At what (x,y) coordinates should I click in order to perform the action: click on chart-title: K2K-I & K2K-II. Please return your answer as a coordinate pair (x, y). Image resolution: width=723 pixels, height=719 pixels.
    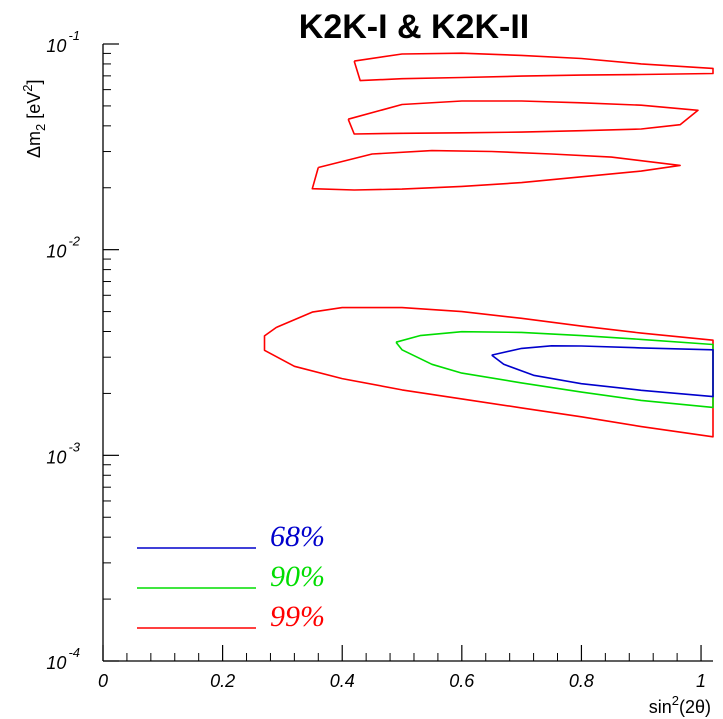
    Looking at the image, I should click on (414, 27).